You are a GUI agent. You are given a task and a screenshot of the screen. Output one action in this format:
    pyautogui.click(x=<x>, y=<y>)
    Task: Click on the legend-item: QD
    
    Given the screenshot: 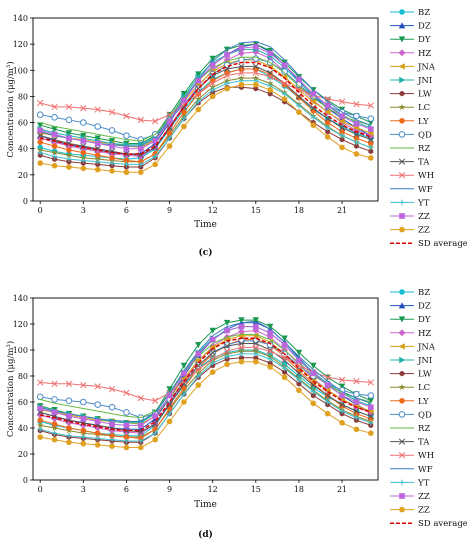 What is the action you would take?
    pyautogui.click(x=411, y=415)
    